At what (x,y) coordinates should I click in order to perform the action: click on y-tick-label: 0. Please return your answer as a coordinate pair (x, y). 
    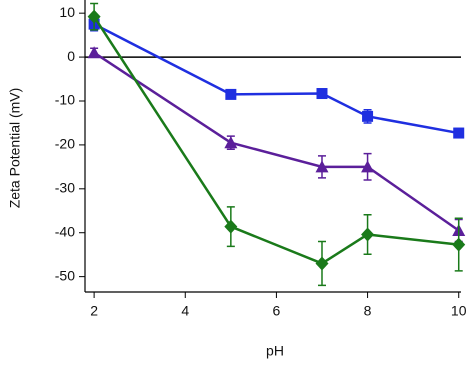
    Looking at the image, I should click on (71, 56).